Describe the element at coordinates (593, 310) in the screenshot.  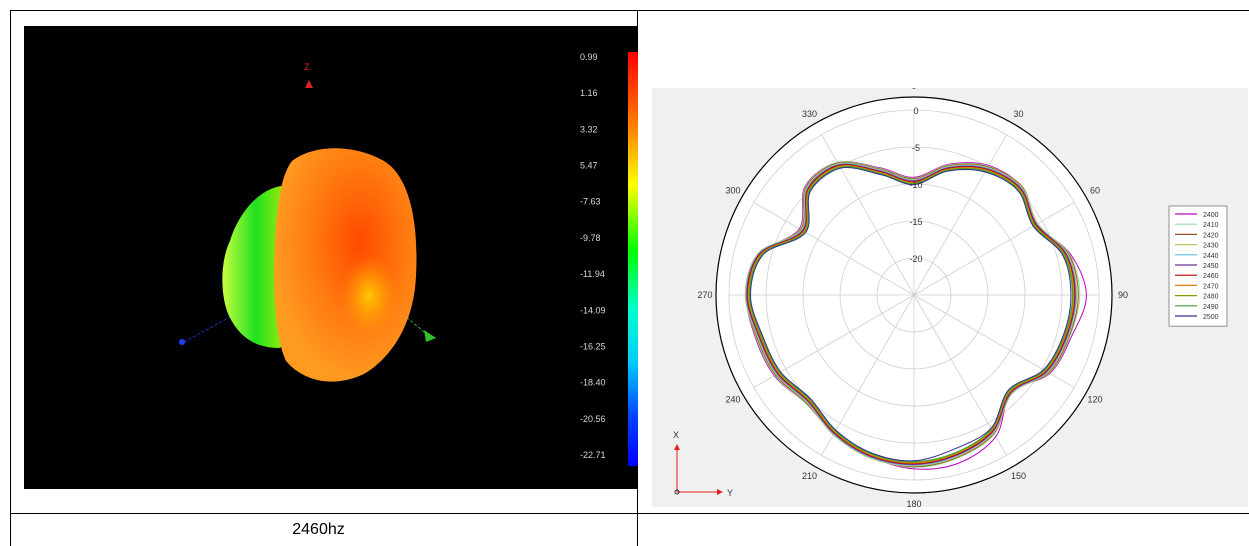
I see `colorbar-tick-label: -14.09` at that location.